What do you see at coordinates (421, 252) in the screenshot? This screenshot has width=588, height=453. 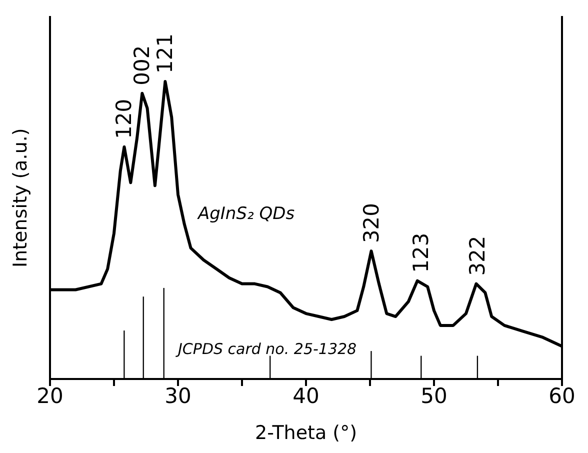 I see `annotation: 123` at bounding box center [421, 252].